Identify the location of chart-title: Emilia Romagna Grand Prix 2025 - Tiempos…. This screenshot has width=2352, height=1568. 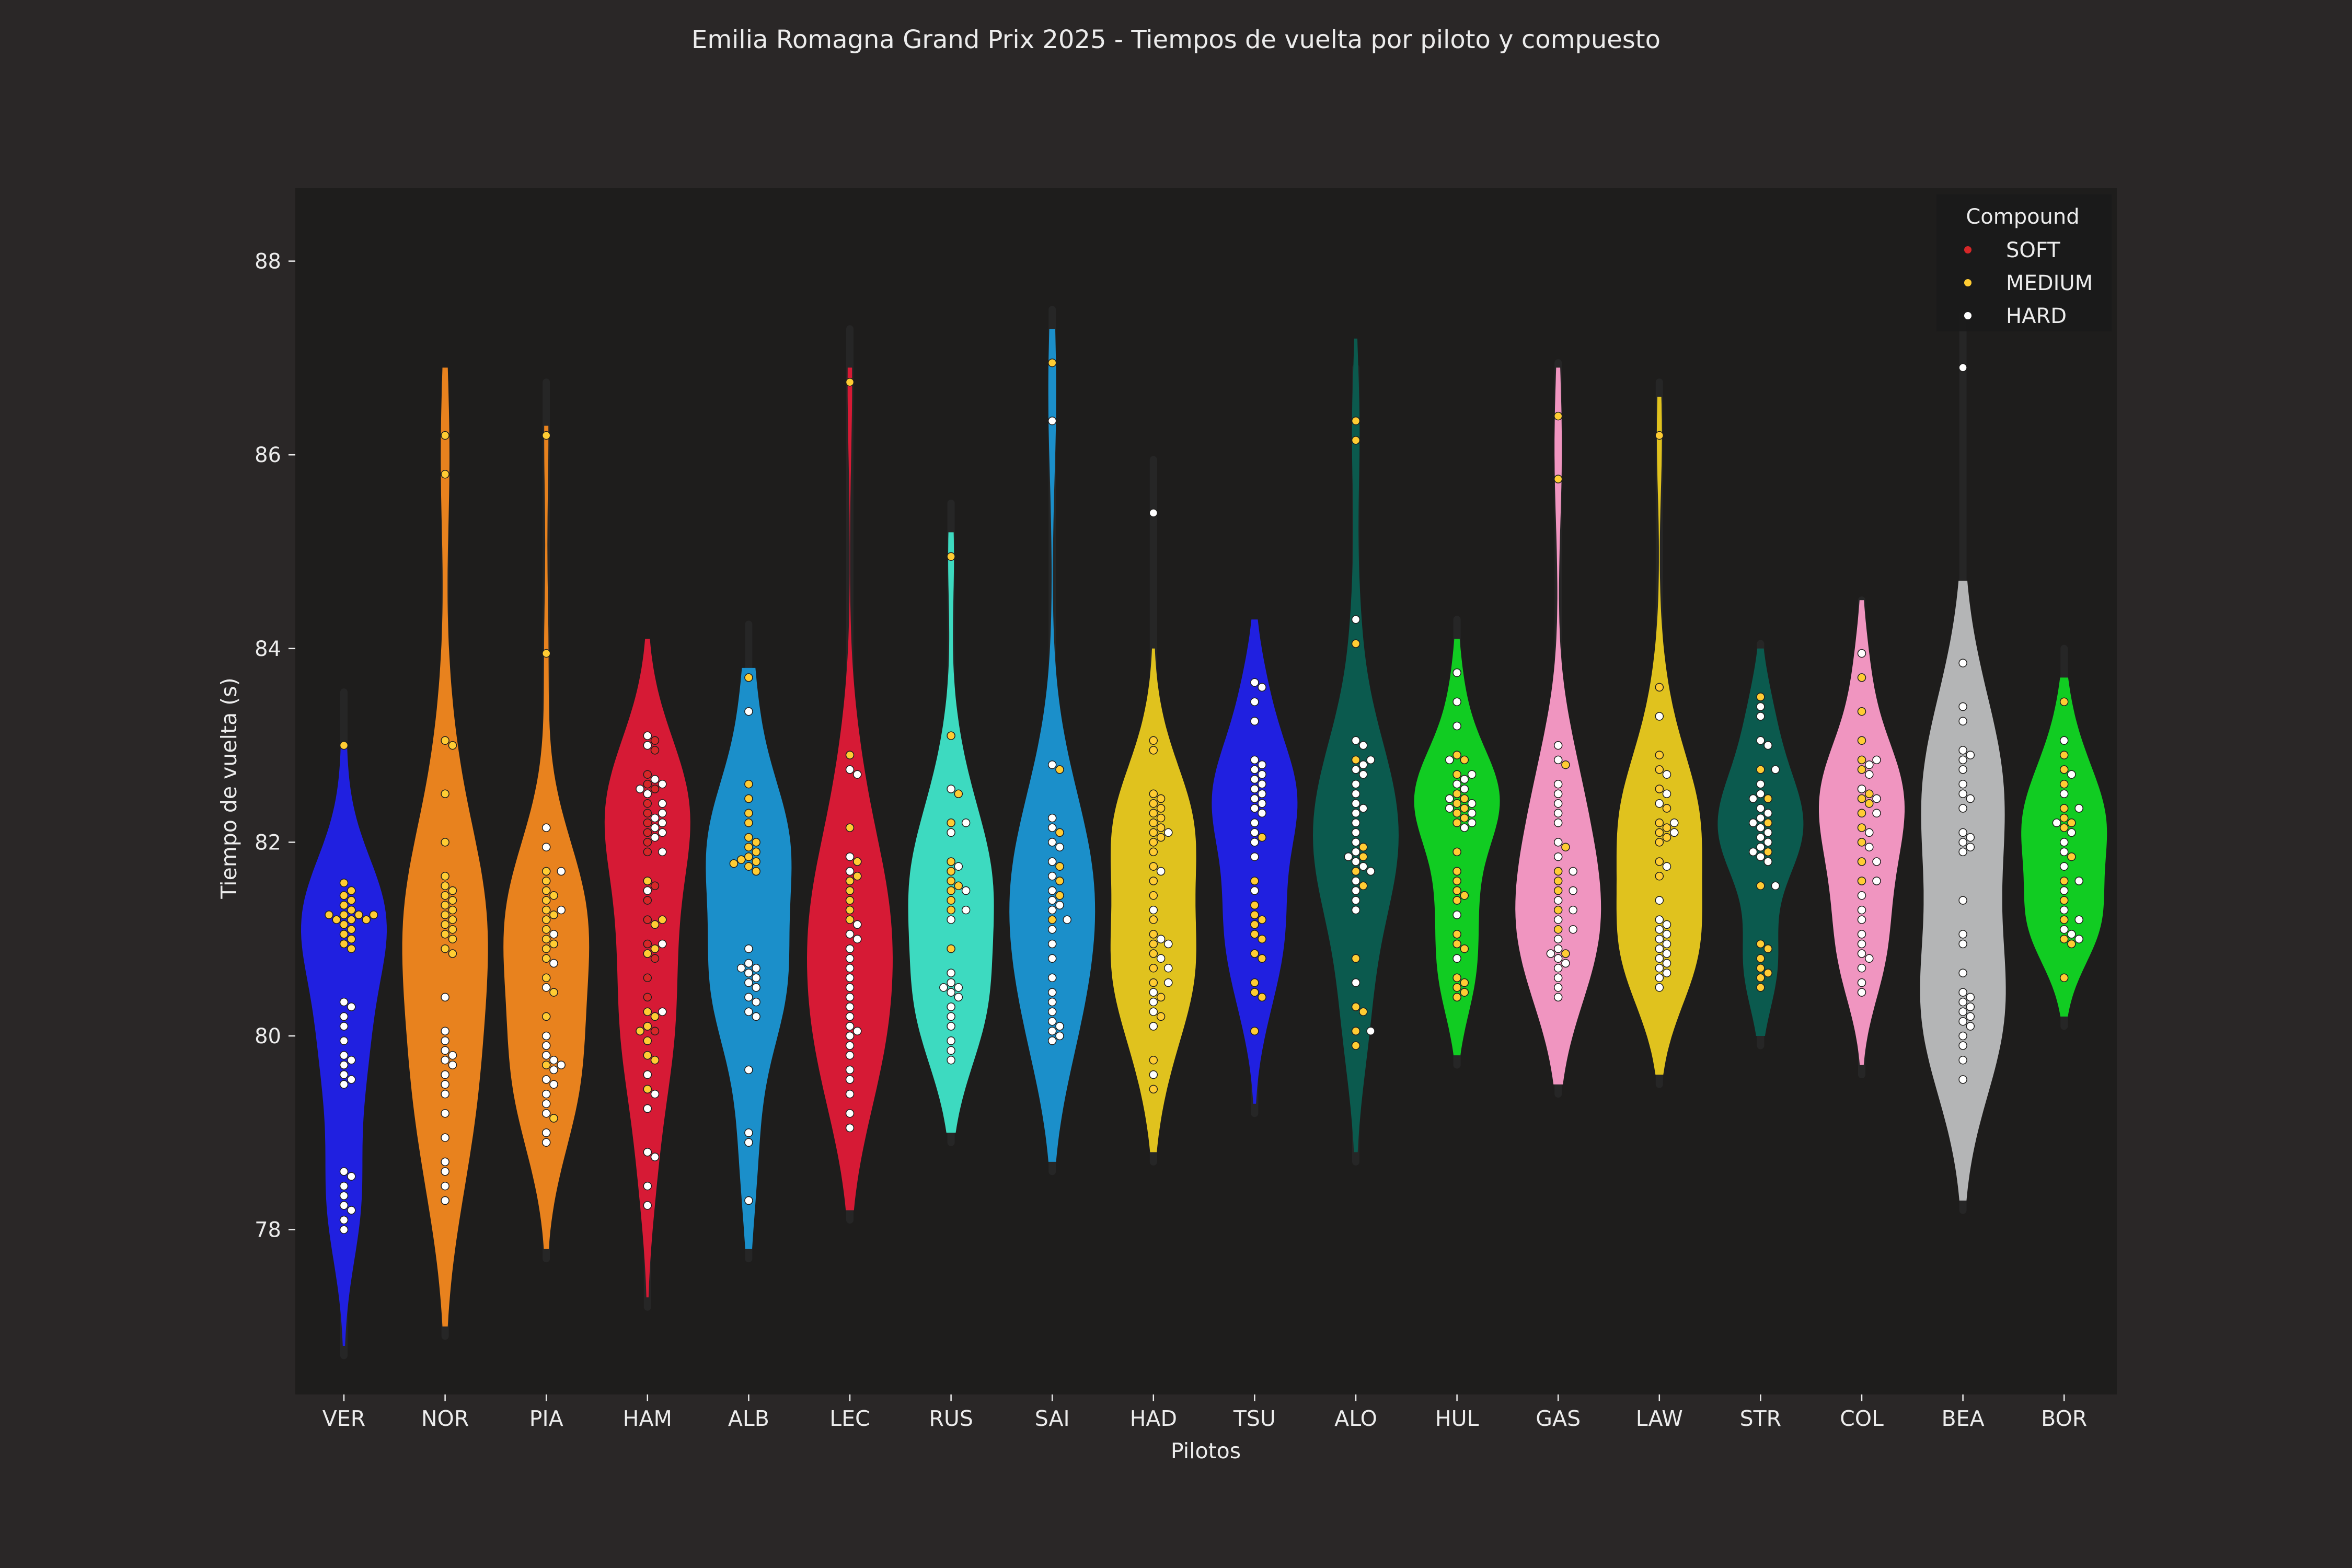
(1176, 39).